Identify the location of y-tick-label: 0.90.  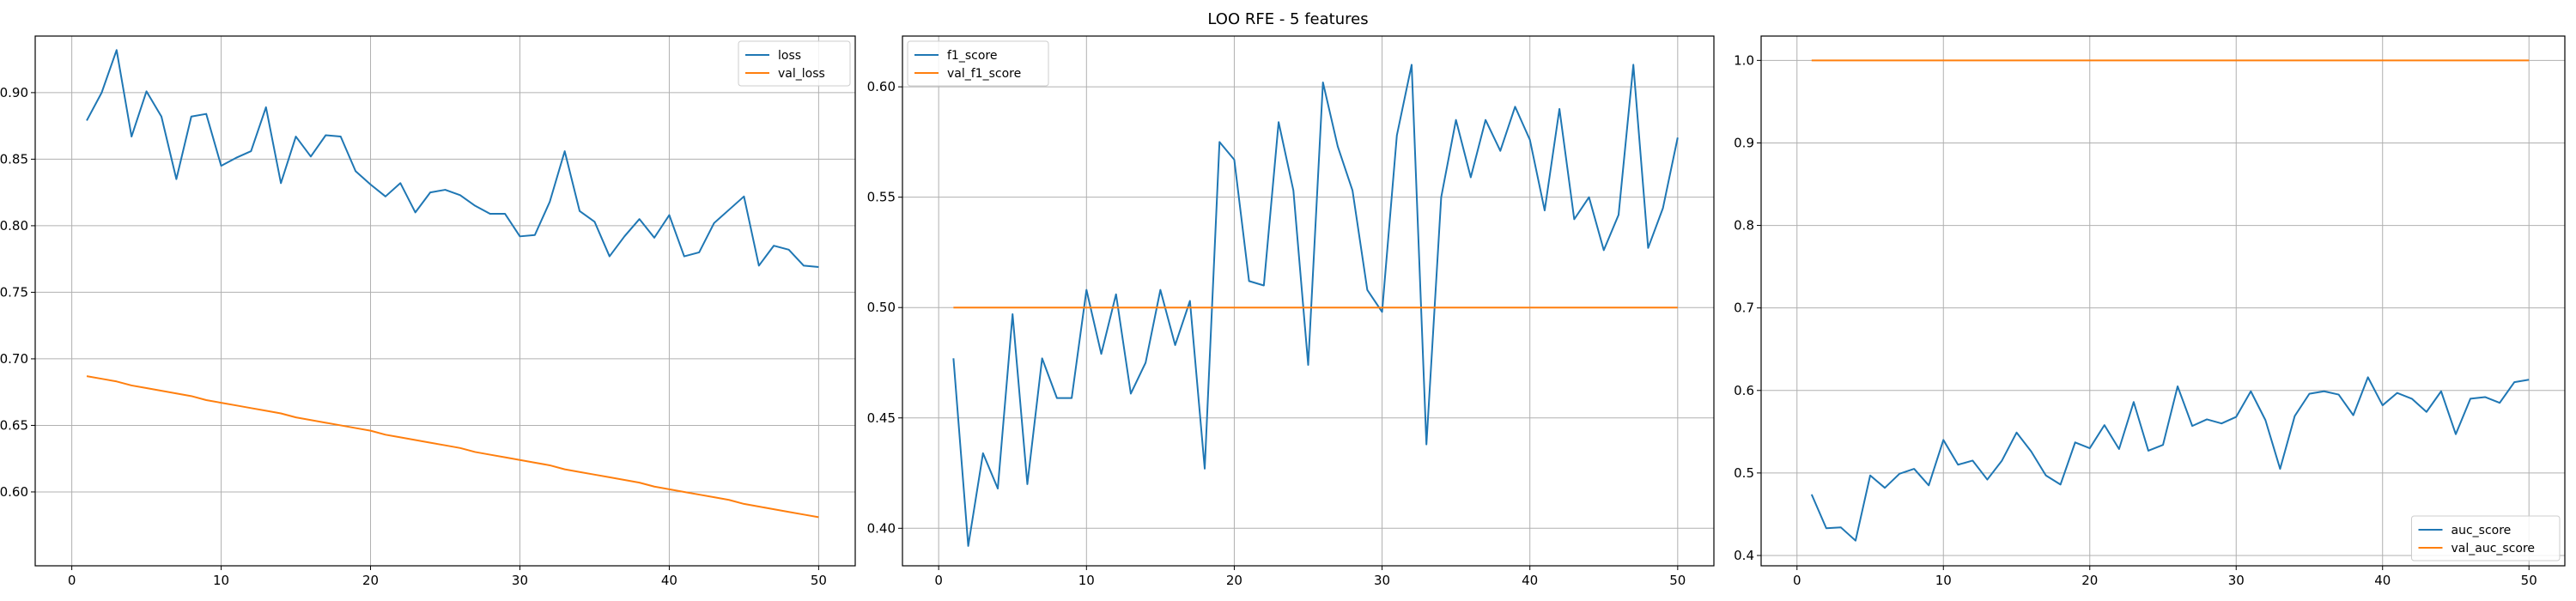
(14, 92).